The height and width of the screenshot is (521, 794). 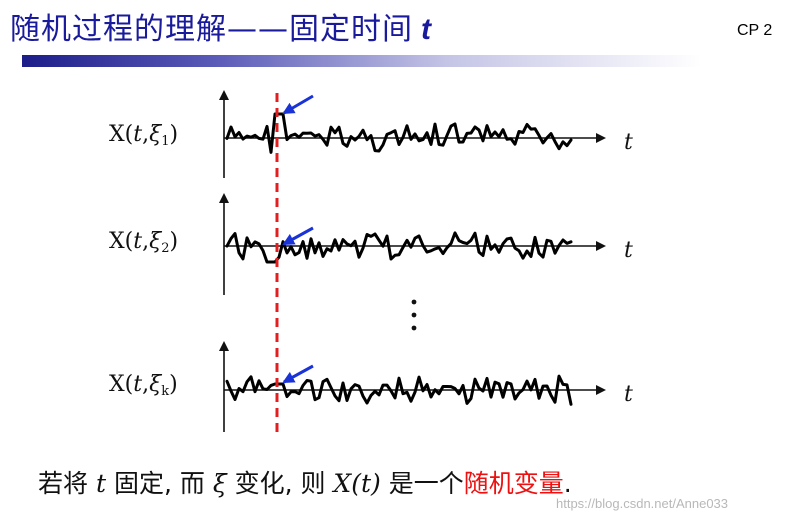 I want to click on page-label: CP 2, so click(x=755, y=30).